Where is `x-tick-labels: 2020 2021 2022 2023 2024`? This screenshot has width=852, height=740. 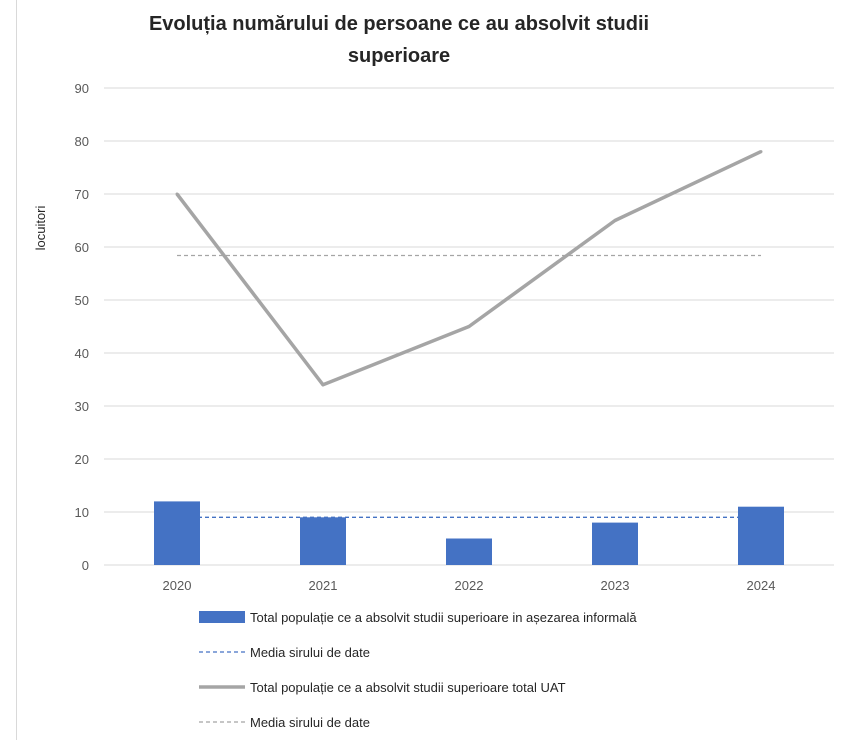
x-tick-labels: 2020 2021 2022 2023 2024 is located at coordinates (469, 585).